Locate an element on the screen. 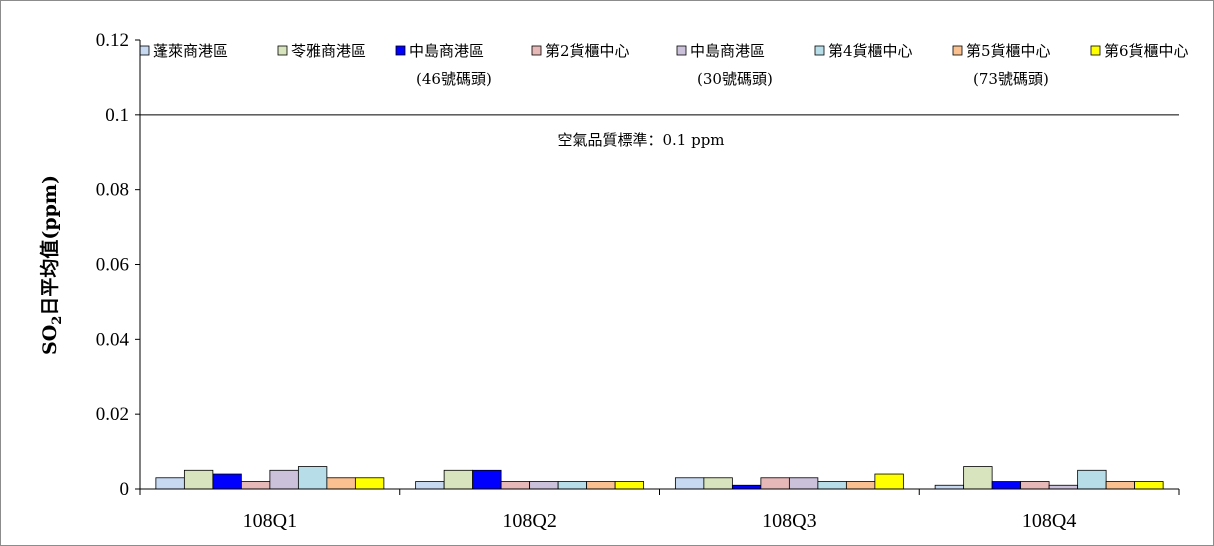 This screenshot has height=546, width=1214. y-tick-label: 0.1 is located at coordinates (117, 115).